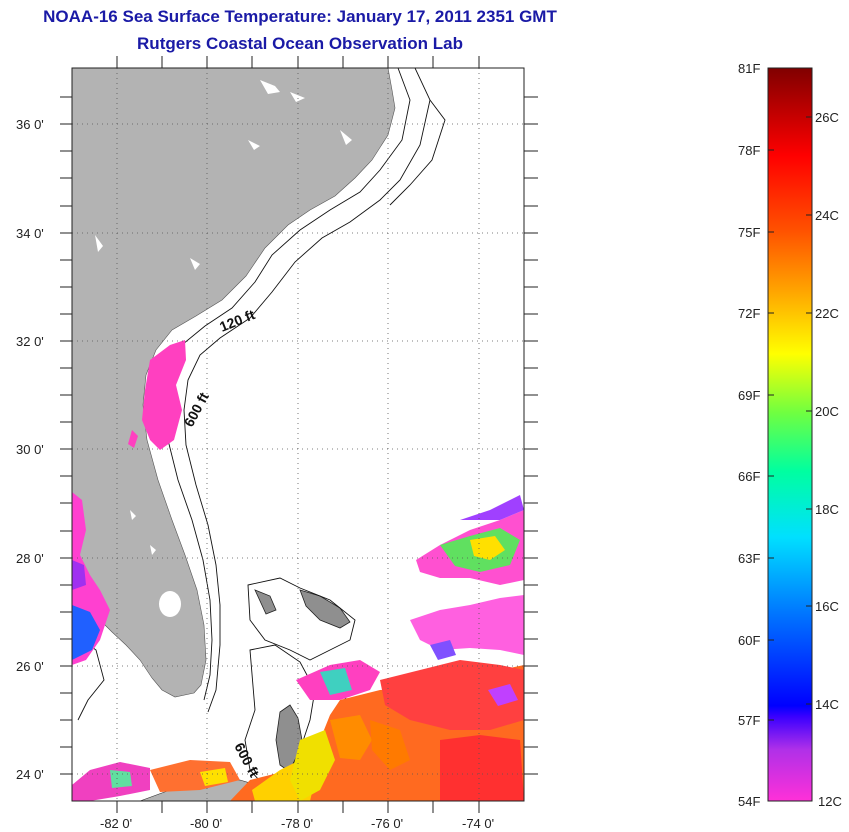  I want to click on lat-tick-label: 28 0', so click(30, 558).